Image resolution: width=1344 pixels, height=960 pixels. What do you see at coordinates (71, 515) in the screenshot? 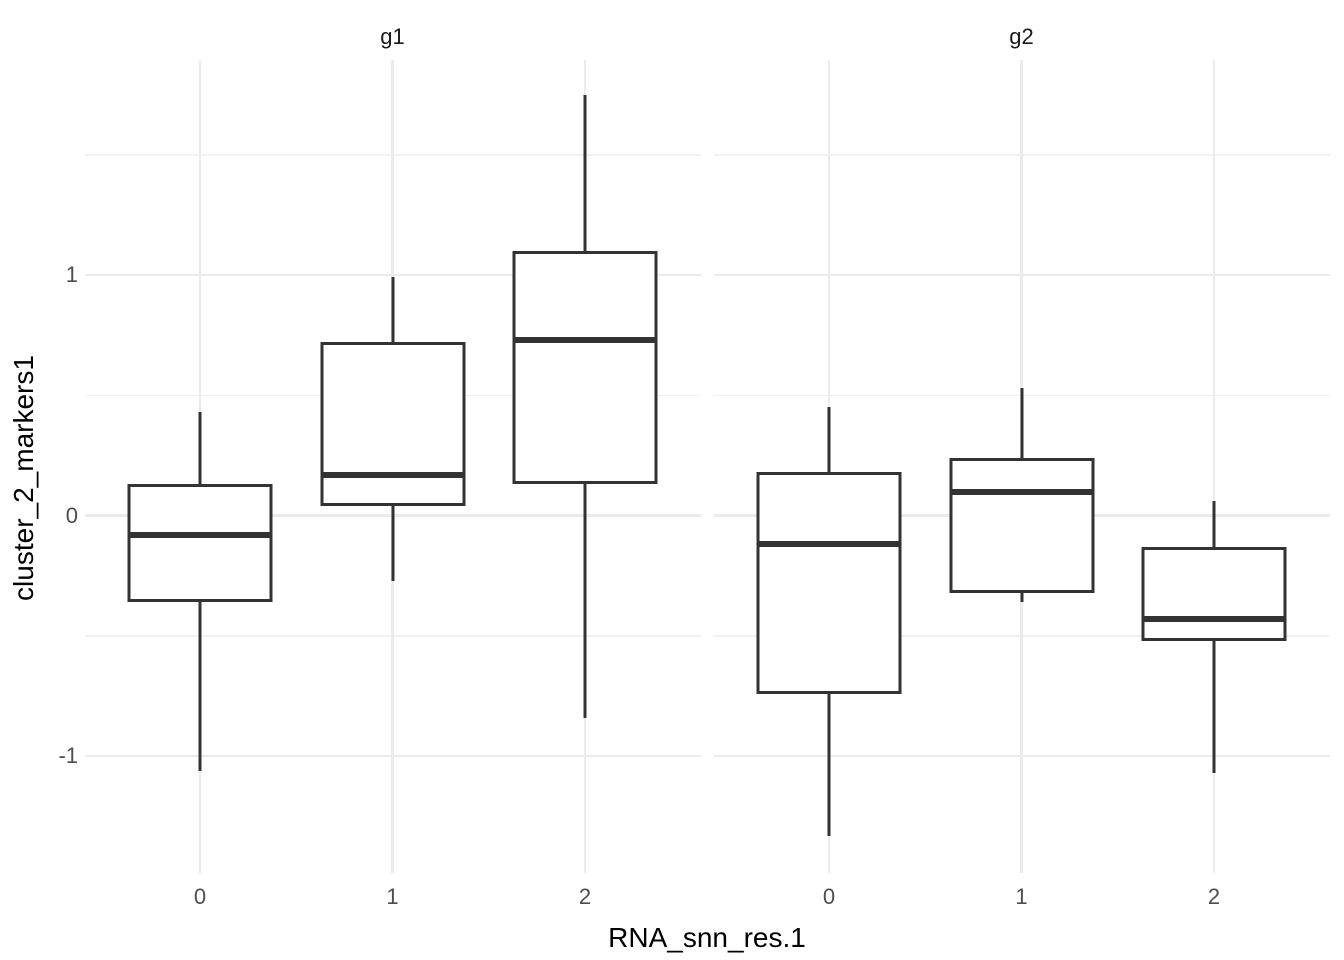
I see `y-axis-tick-label: 0` at bounding box center [71, 515].